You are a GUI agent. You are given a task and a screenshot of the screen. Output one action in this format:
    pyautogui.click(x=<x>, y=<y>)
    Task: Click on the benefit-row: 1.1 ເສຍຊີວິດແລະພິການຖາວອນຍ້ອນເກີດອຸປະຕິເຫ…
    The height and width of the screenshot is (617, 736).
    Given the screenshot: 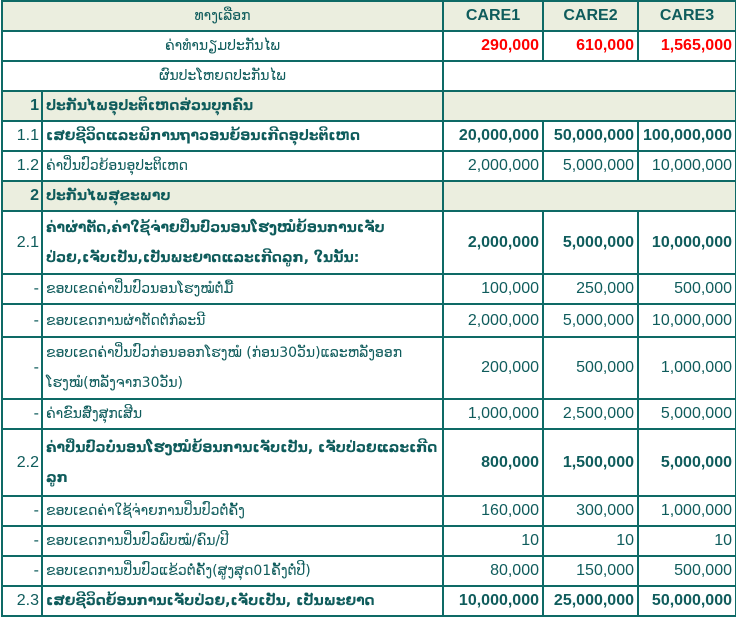 What is the action you would take?
    pyautogui.click(x=368, y=136)
    